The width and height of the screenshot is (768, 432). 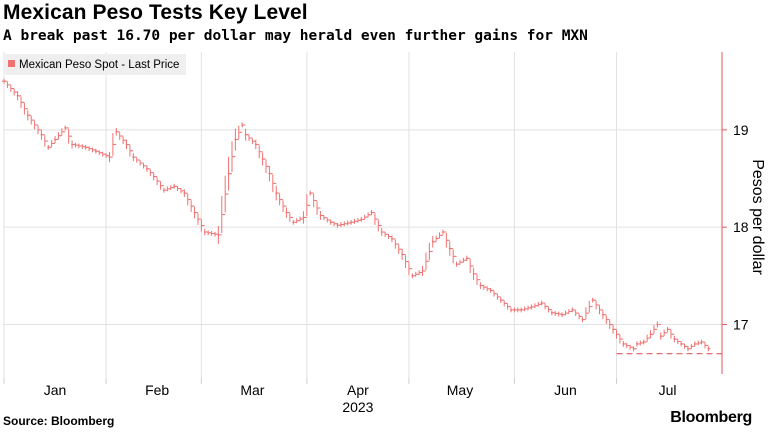 I want to click on source-note: Source: Bloomberg, so click(x=59, y=421).